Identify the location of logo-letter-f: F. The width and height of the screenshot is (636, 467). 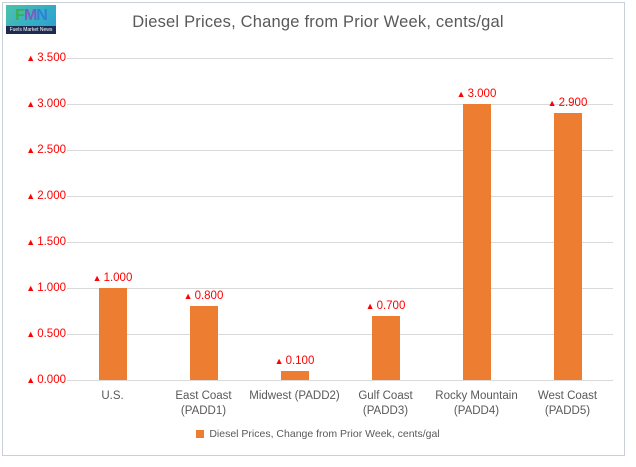
(20, 15).